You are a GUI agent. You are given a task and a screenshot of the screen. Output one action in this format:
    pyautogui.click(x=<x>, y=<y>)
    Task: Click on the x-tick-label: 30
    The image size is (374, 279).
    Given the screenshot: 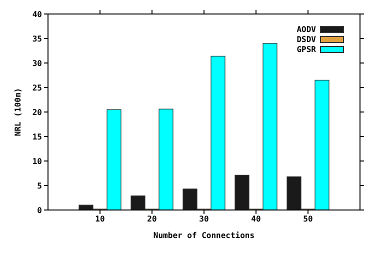 What is the action you would take?
    pyautogui.click(x=204, y=219)
    